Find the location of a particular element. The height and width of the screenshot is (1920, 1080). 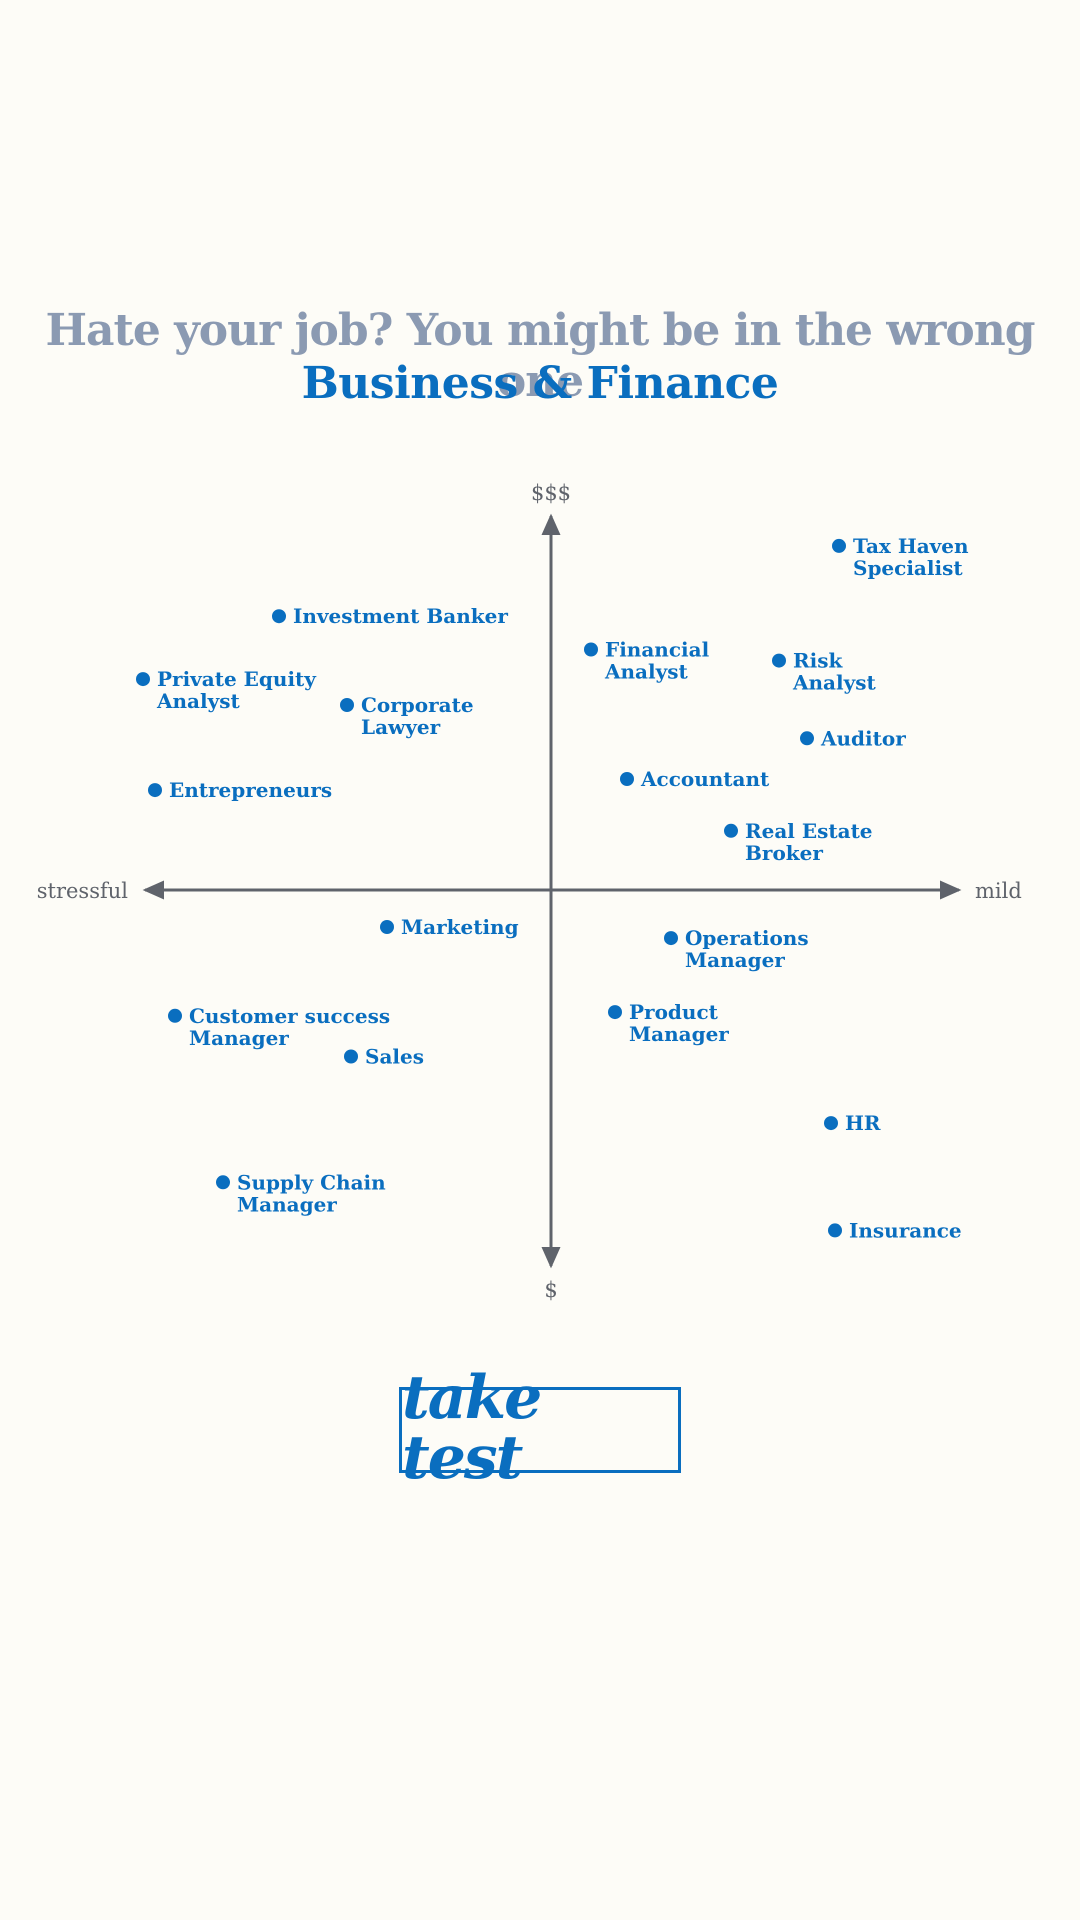

data-point: Insurance is located at coordinates (895, 1230).